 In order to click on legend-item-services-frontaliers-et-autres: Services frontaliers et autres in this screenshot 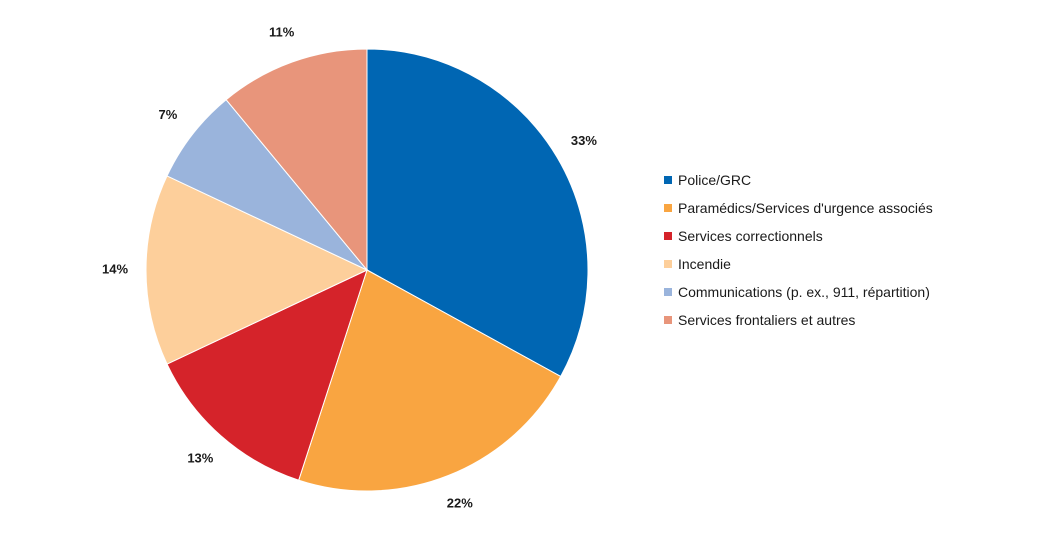, I will do `click(798, 320)`.